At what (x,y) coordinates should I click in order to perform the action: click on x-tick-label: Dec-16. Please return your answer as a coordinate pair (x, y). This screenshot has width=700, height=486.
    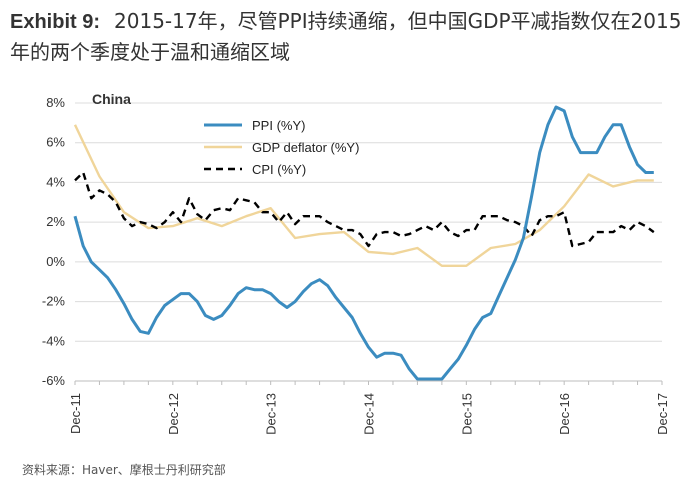
    Looking at the image, I should click on (564, 414).